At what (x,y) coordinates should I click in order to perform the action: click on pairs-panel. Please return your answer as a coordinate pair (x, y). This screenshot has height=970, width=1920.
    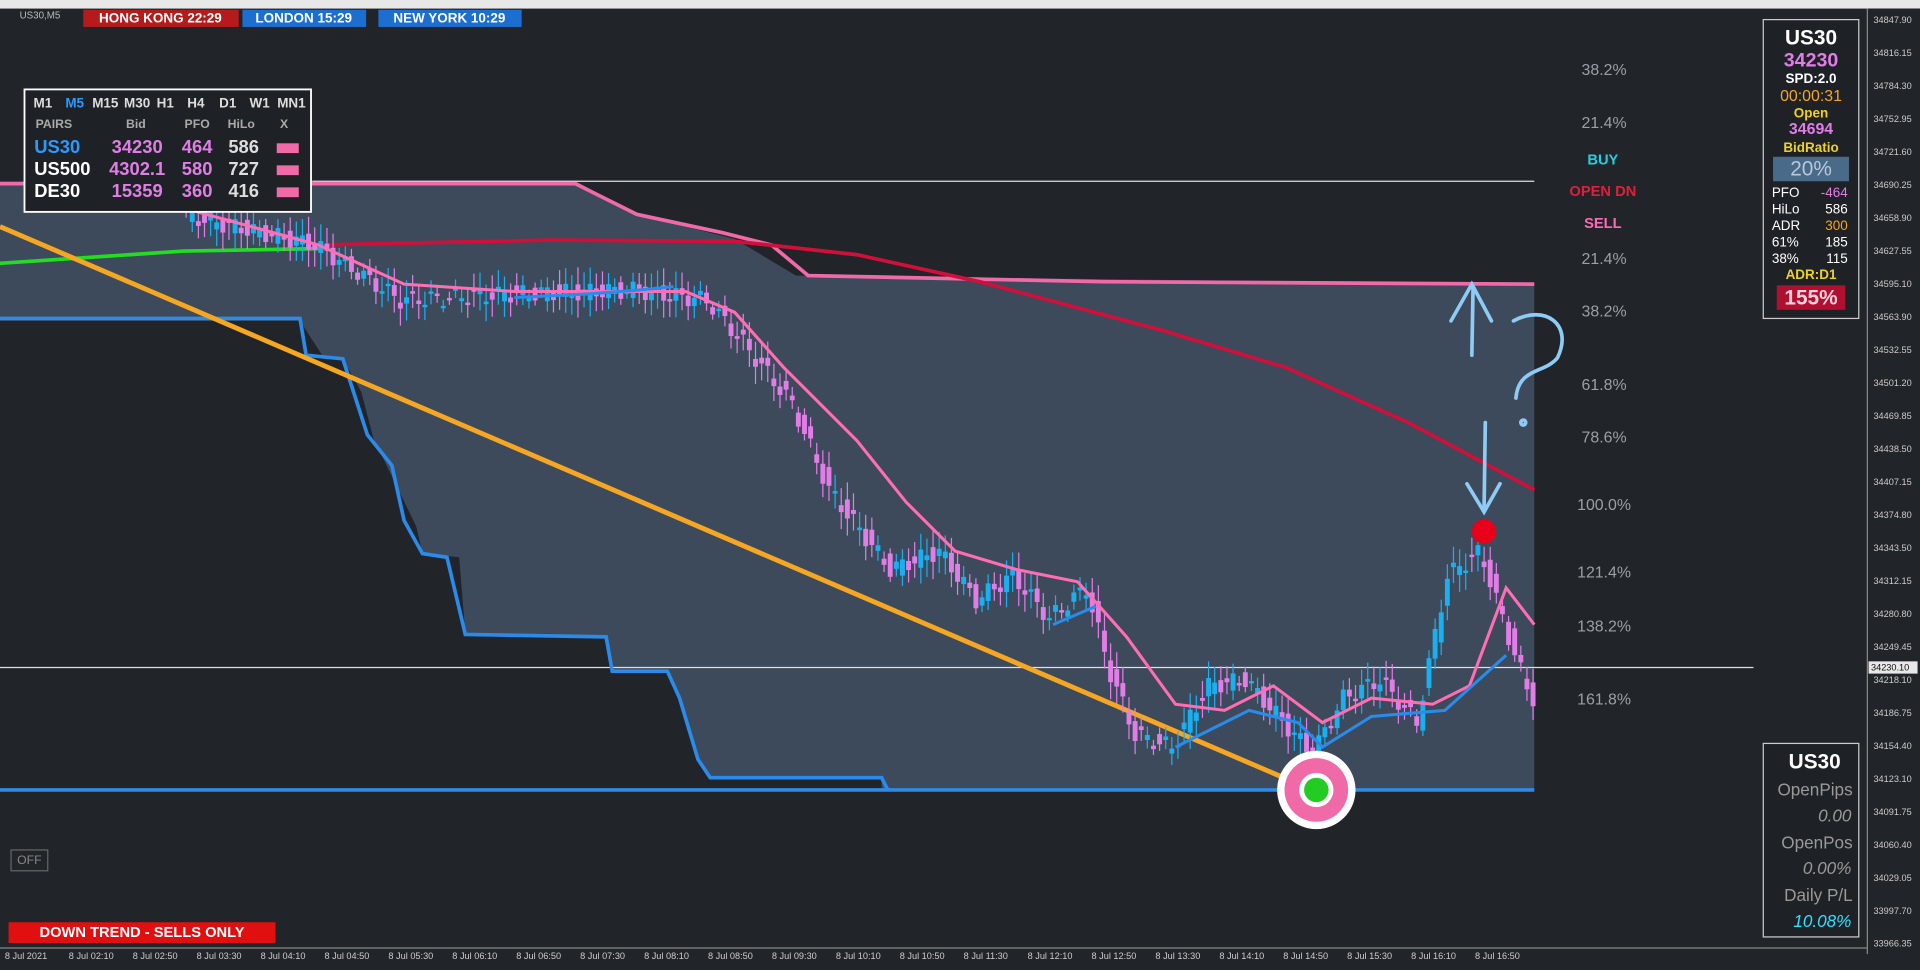
    Looking at the image, I should click on (167, 150).